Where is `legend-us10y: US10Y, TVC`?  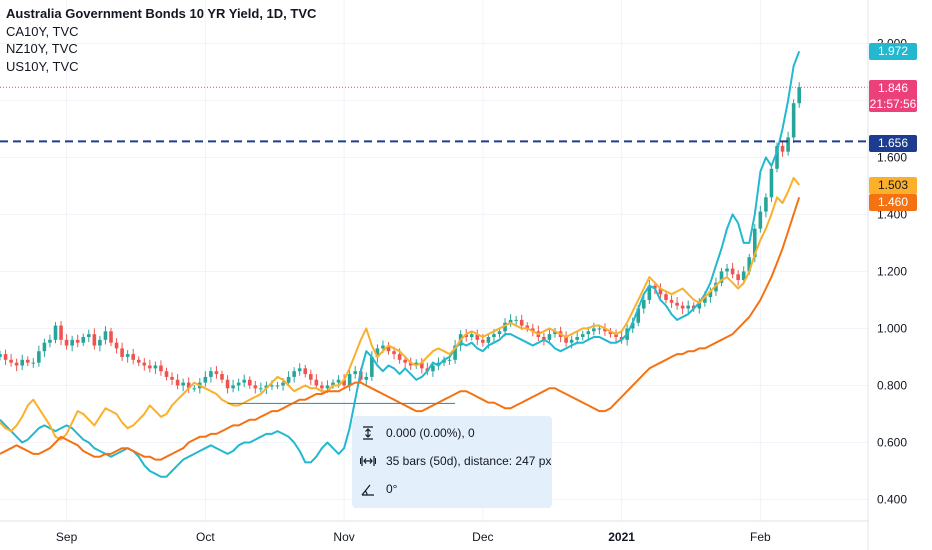
legend-us10y: US10Y, TVC is located at coordinates (42, 66).